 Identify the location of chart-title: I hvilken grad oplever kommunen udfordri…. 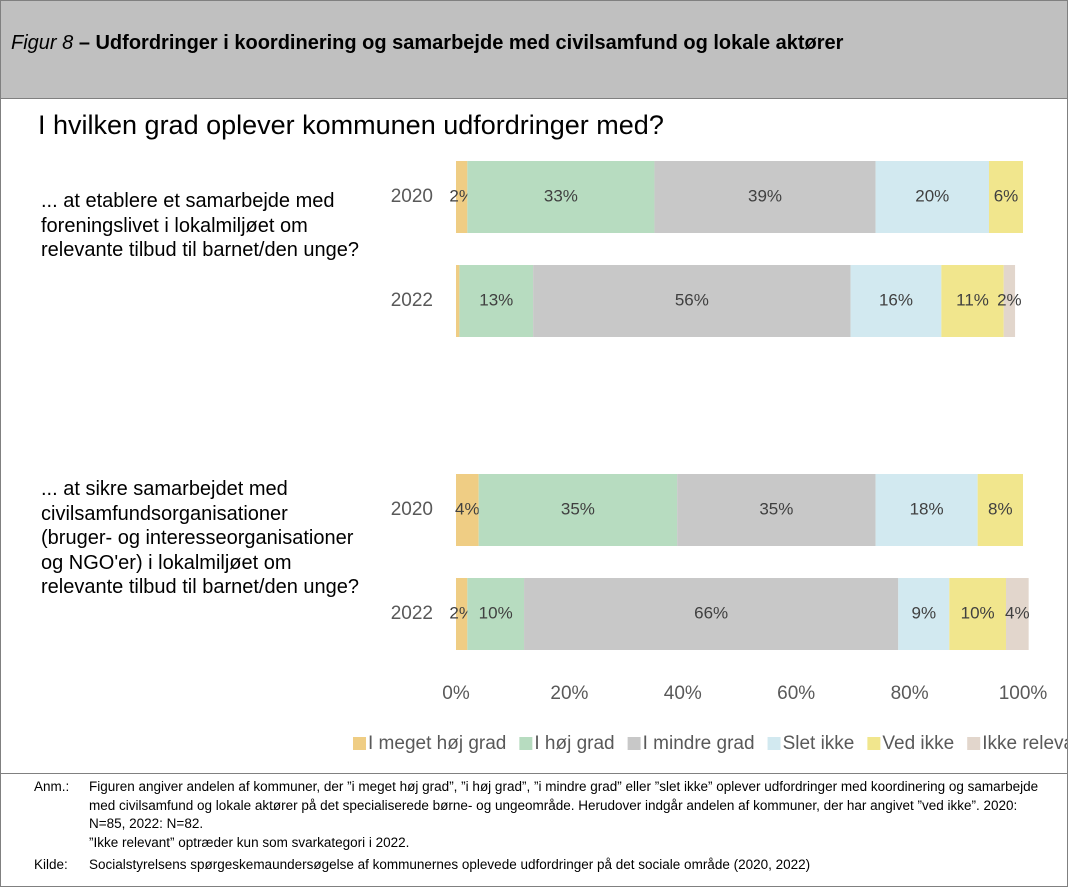
(351, 125).